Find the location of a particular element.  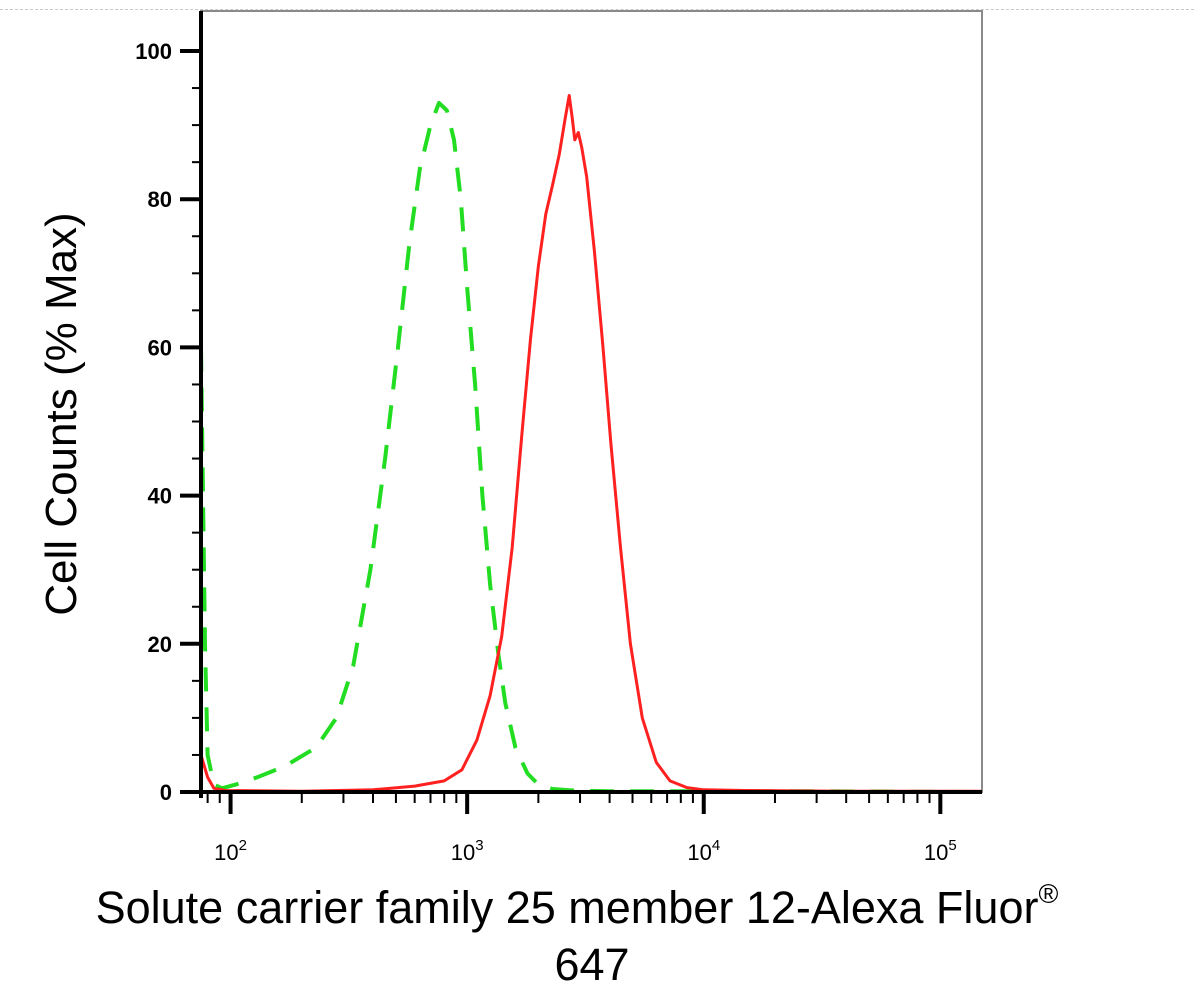

x-tick-label: 10⁵ is located at coordinates (940, 851).